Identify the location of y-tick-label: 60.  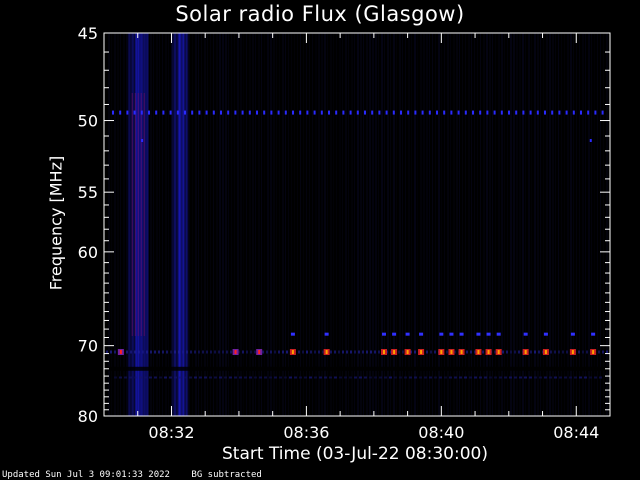
(88, 252).